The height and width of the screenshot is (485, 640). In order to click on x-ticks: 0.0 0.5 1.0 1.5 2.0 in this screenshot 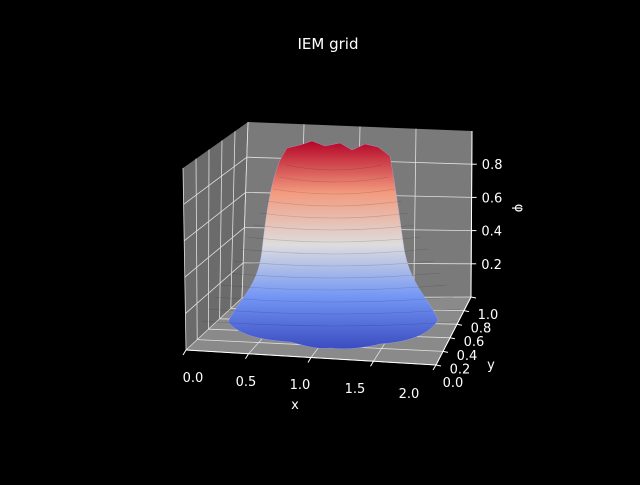, I will do `click(309, 375)`.